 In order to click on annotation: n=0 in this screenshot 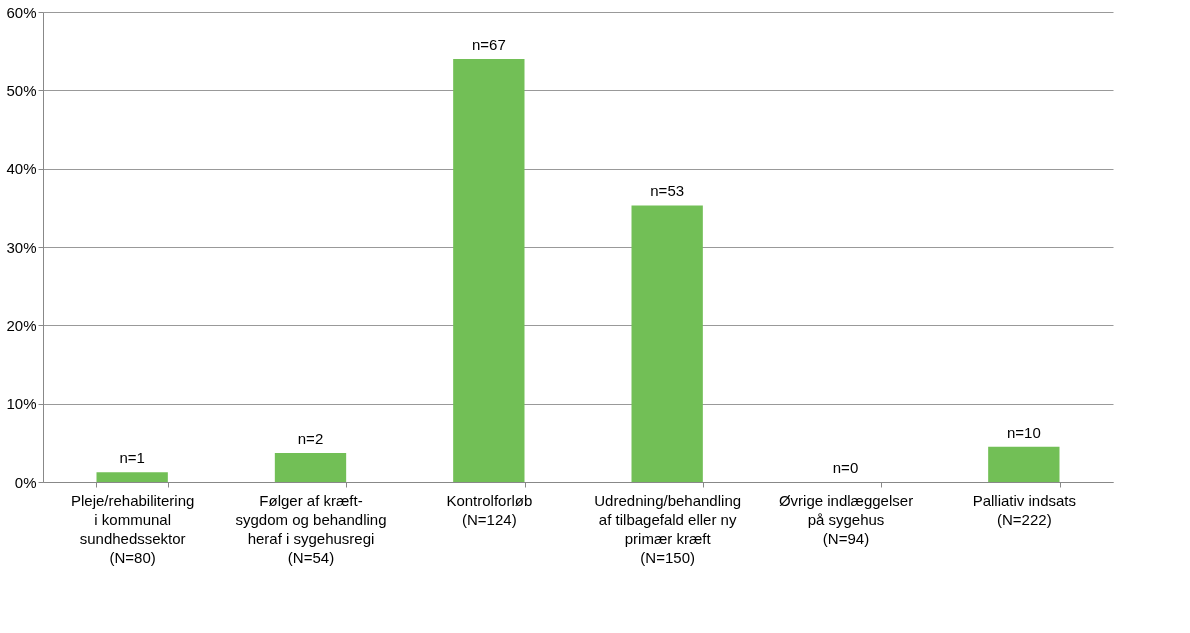, I will do `click(845, 467)`.